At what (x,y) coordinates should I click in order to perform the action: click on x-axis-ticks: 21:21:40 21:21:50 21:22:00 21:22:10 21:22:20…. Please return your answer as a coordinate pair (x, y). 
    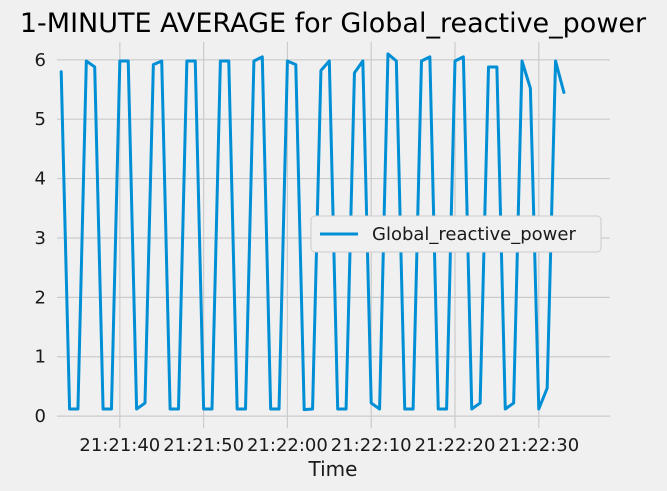
    Looking at the image, I should click on (329, 445).